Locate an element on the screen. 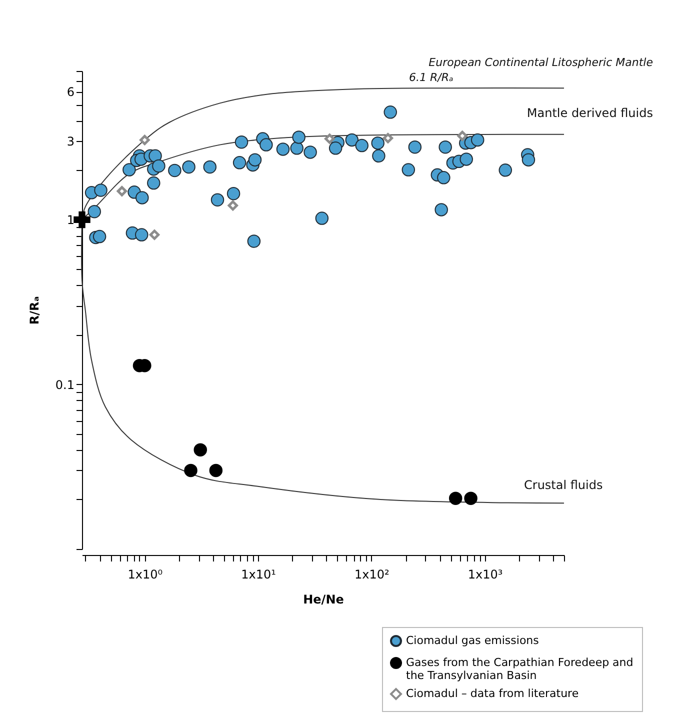  y-tick-label: 1 is located at coordinates (70, 220).